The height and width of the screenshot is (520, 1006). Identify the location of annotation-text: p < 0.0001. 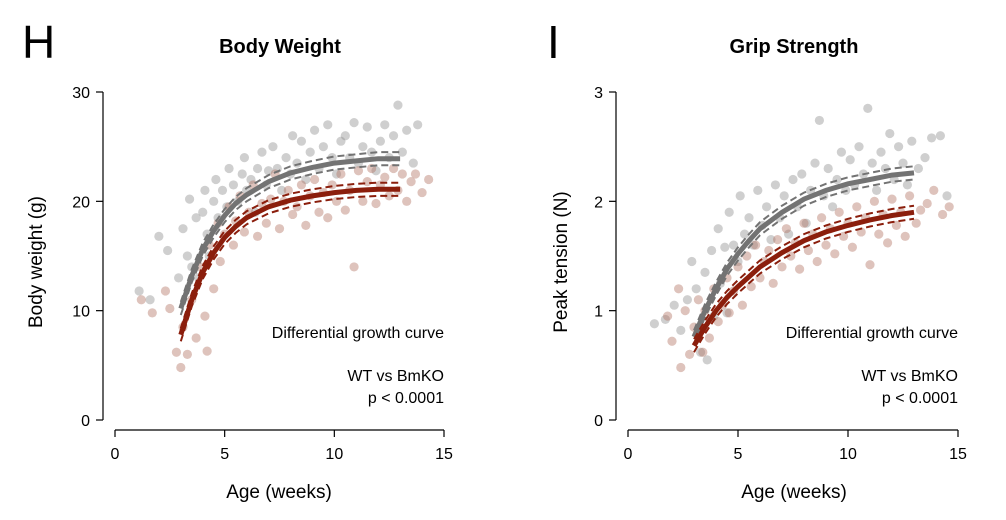
(920, 398).